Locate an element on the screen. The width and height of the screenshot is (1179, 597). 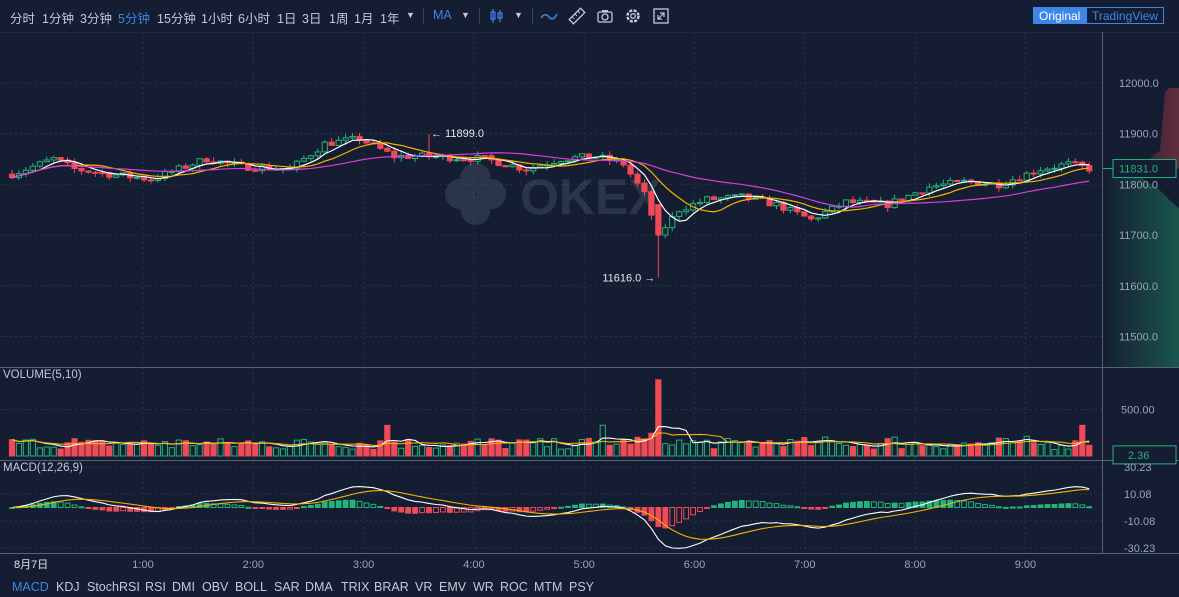
timeframe-fenshi: 分时 is located at coordinates (23, 19).